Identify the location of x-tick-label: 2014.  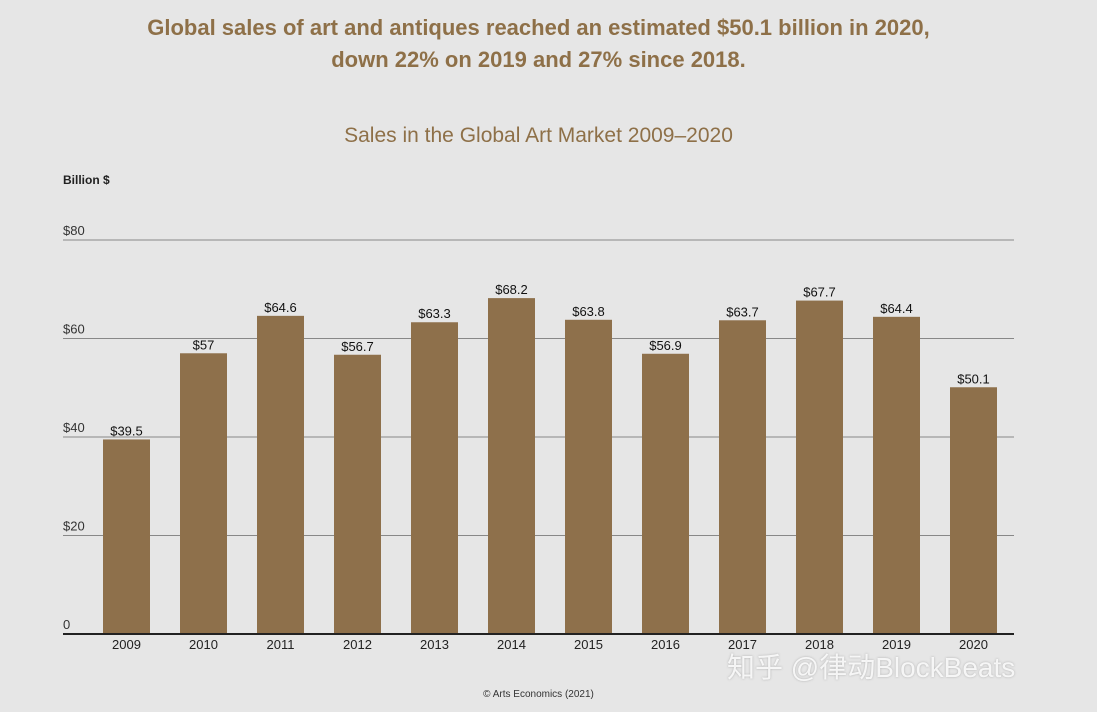
(511, 644).